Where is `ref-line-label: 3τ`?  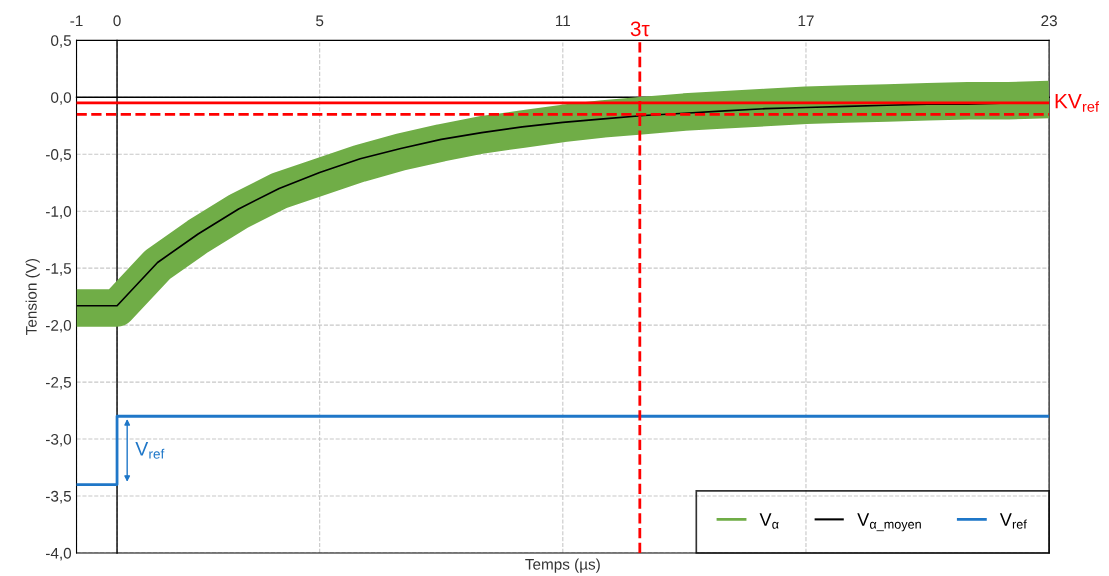
ref-line-label: 3τ is located at coordinates (640, 29).